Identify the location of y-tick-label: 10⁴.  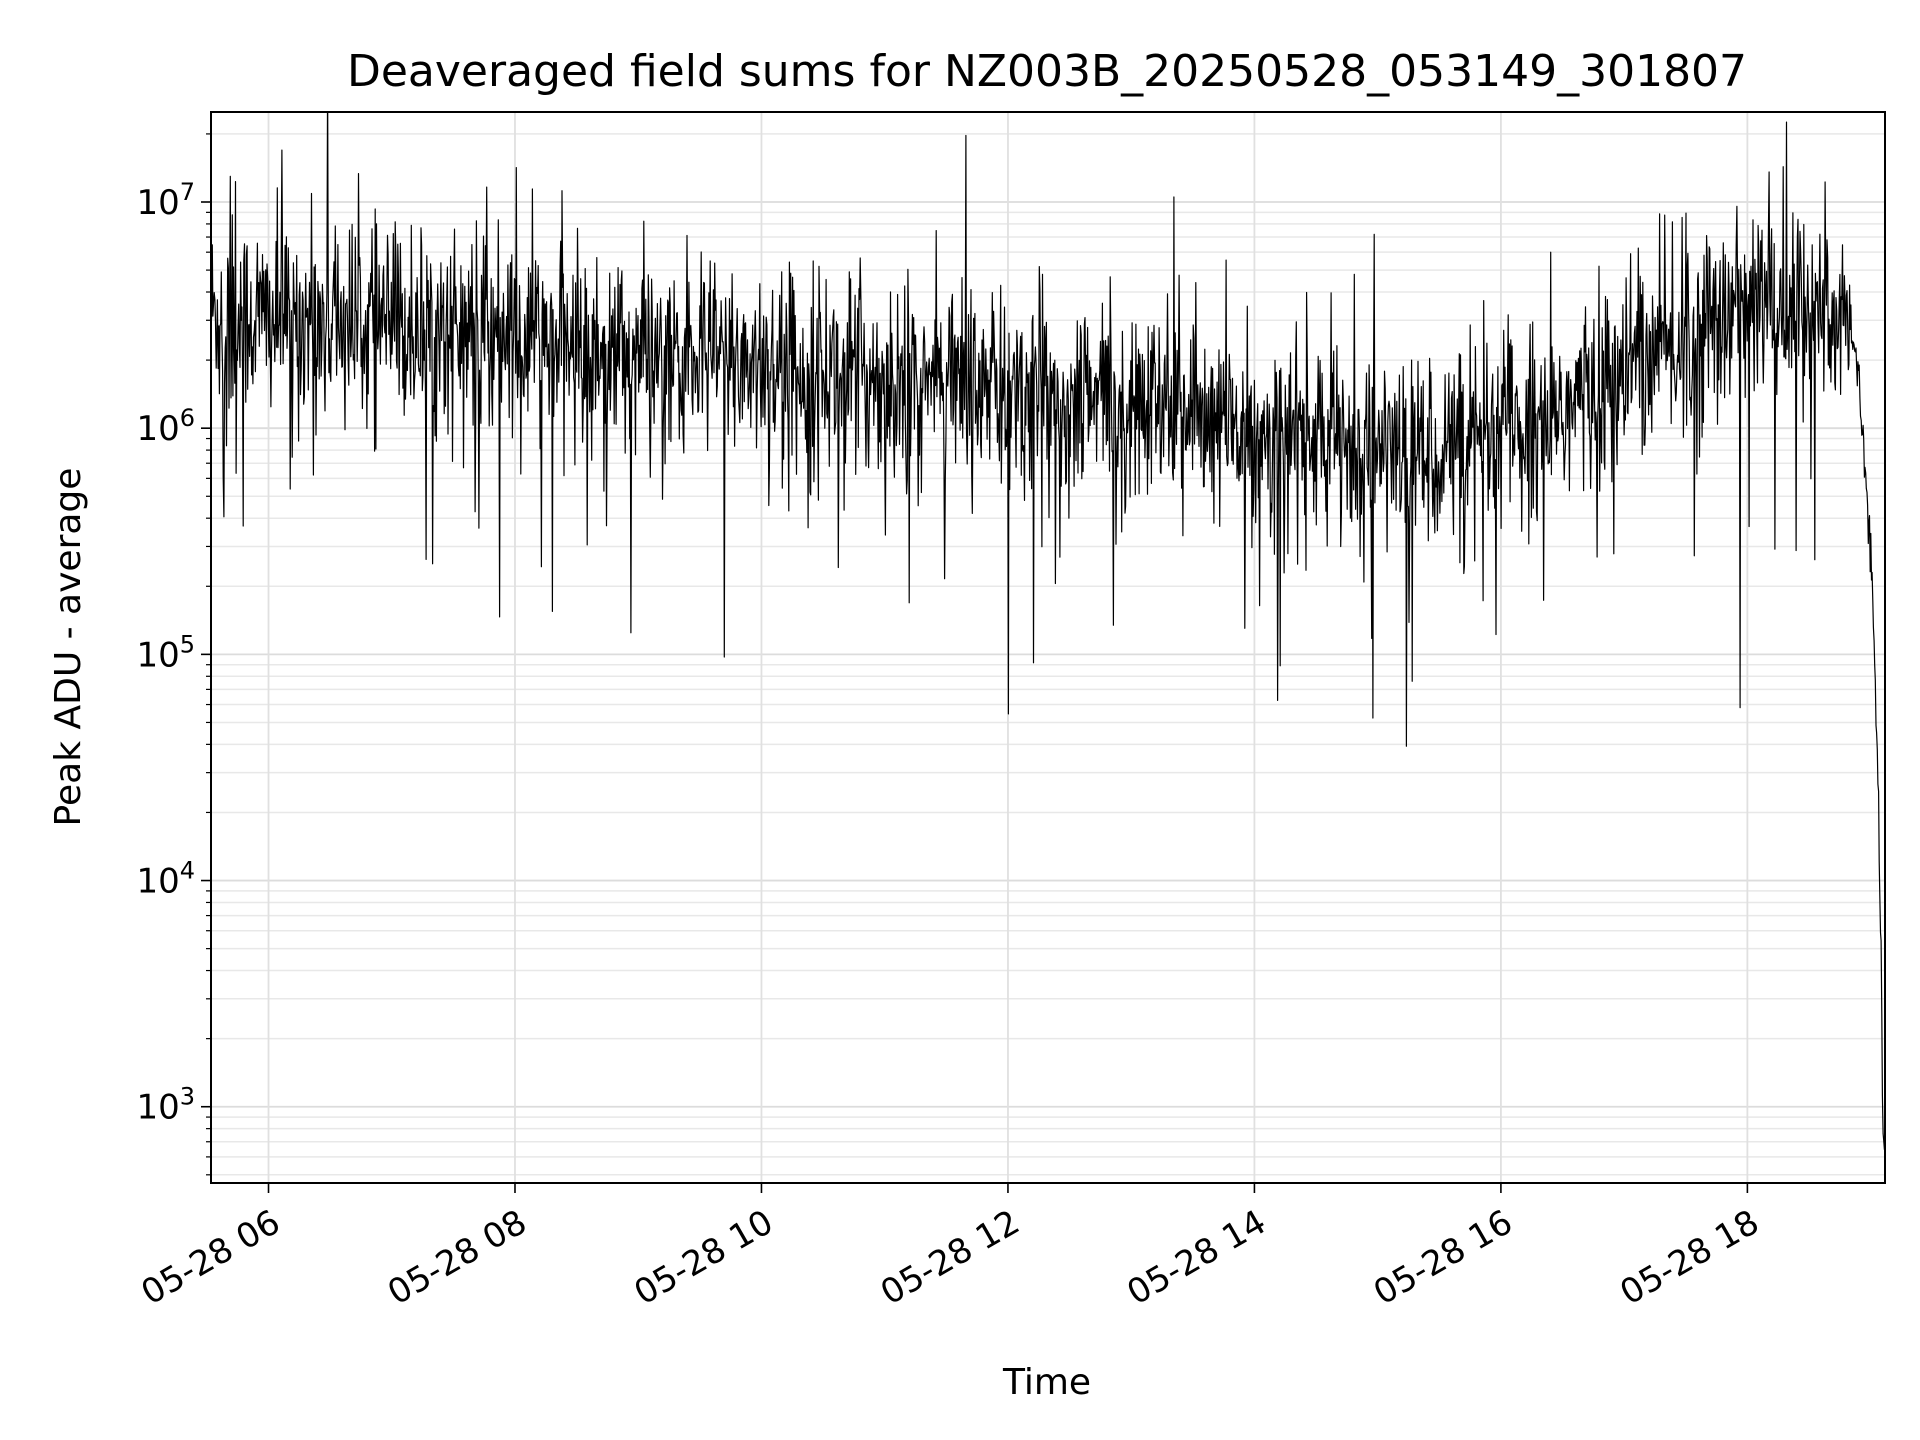
(165, 879).